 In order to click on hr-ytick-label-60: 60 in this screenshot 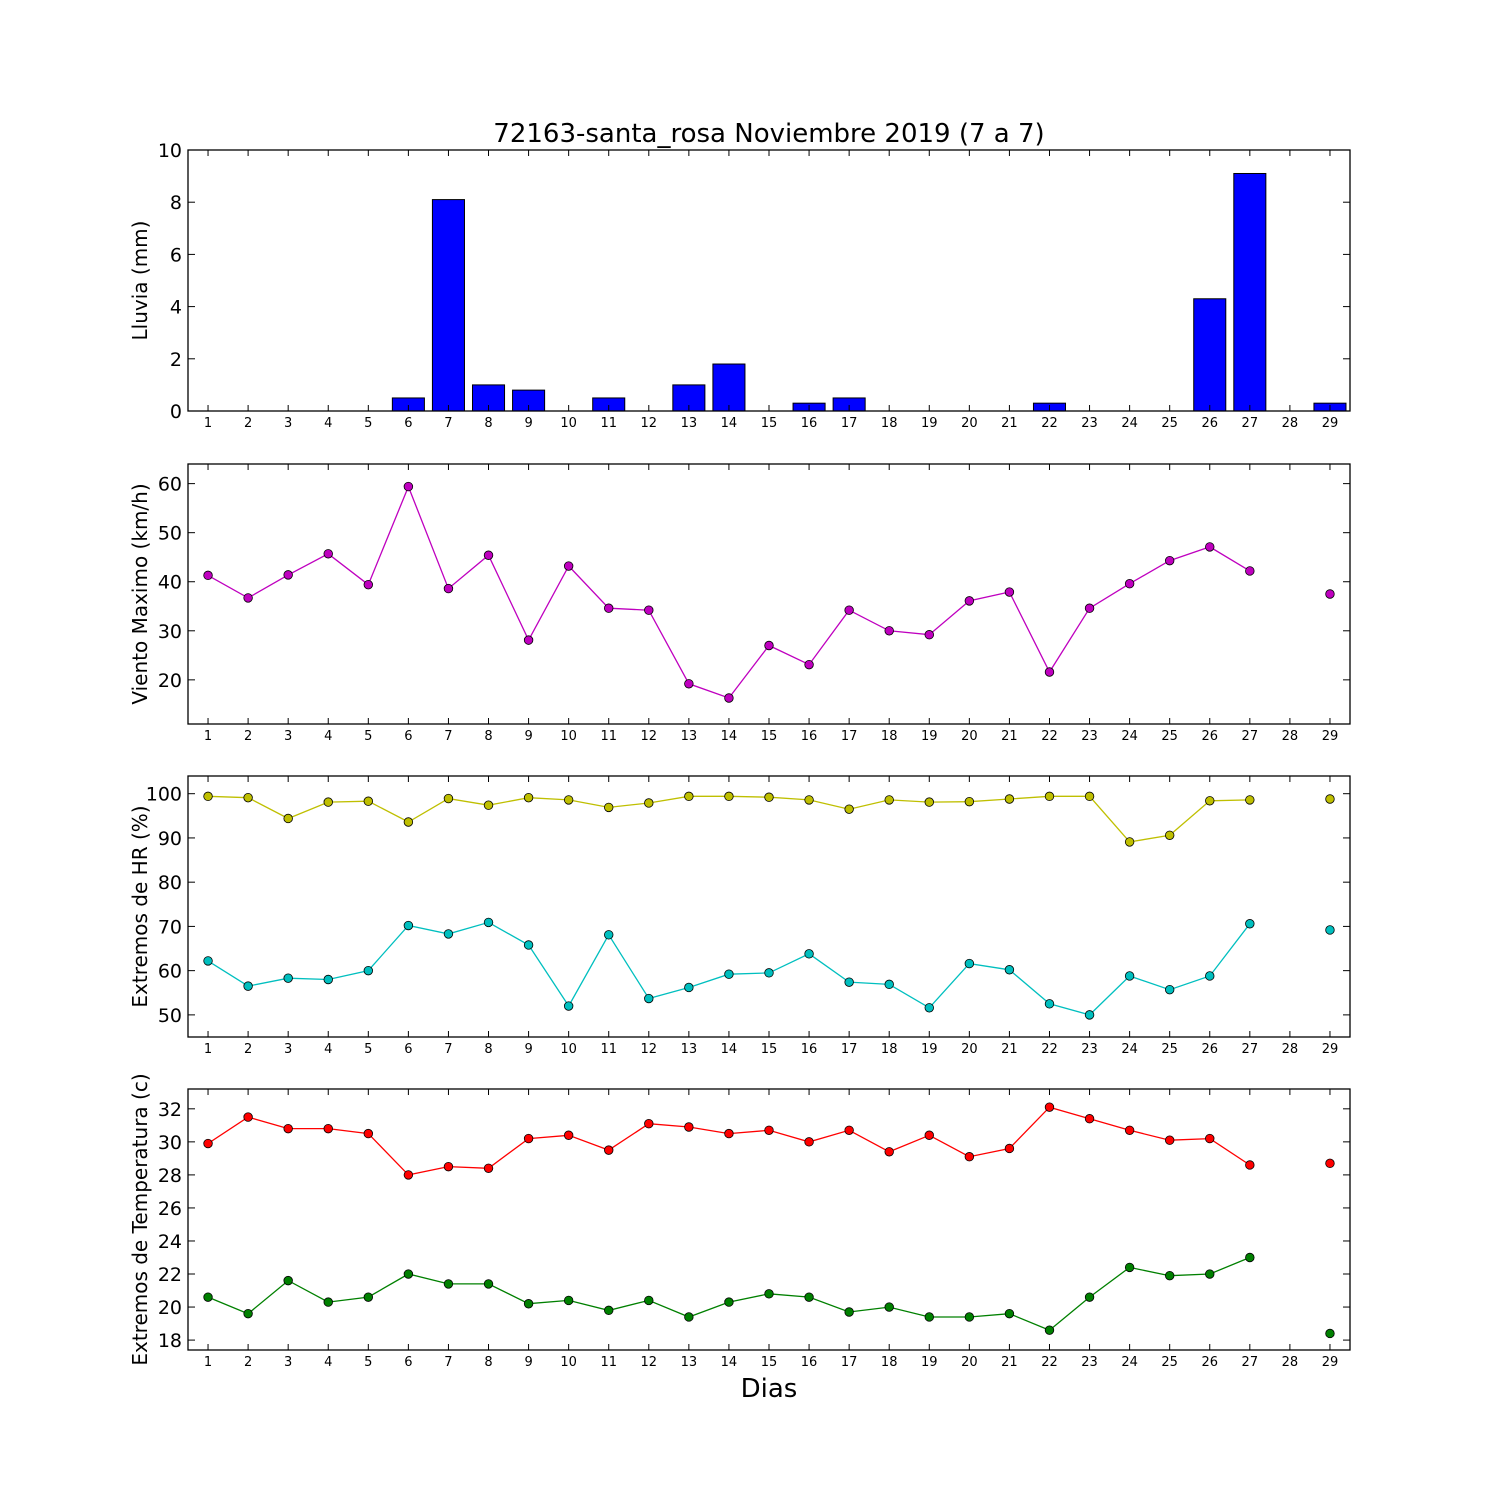, I will do `click(170, 972)`.